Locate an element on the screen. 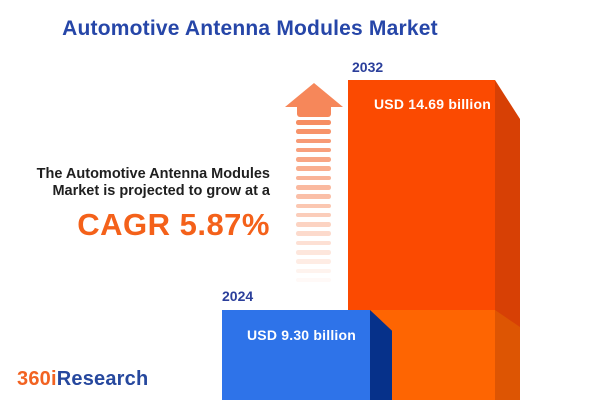 The height and width of the screenshot is (400, 600). brand-logo-research: Research is located at coordinates (102, 379).